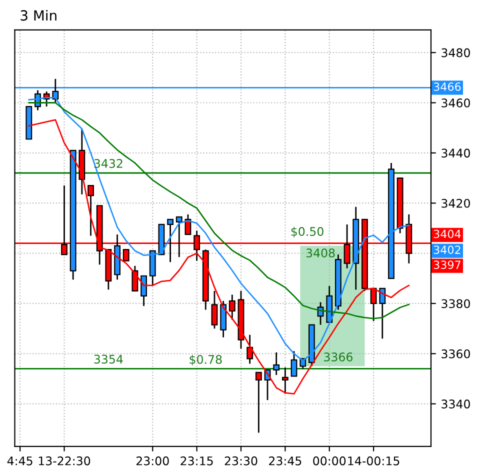 The image size is (492, 476). What do you see at coordinates (447, 250) in the screenshot?
I see `text: 3402` at bounding box center [447, 250].